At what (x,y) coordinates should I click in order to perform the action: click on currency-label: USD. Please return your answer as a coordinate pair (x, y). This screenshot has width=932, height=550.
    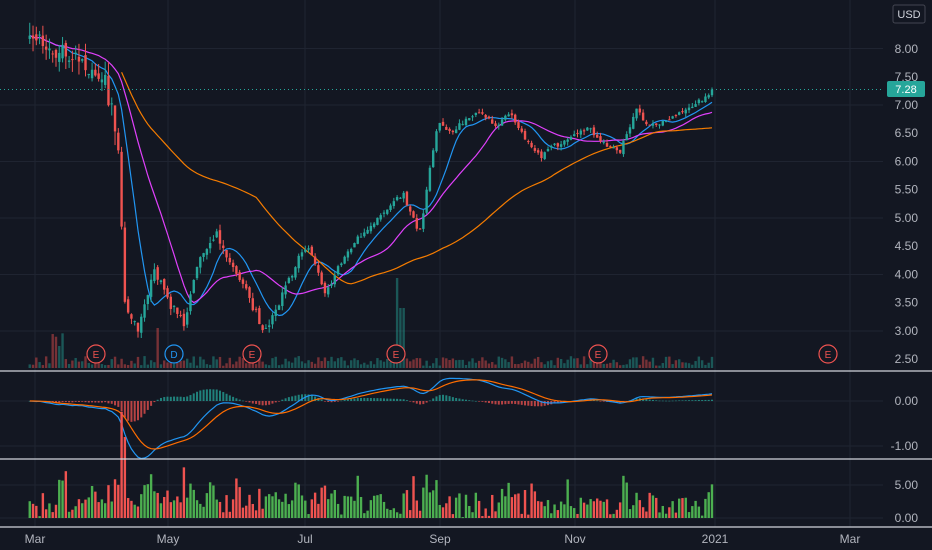
    Looking at the image, I should click on (909, 14).